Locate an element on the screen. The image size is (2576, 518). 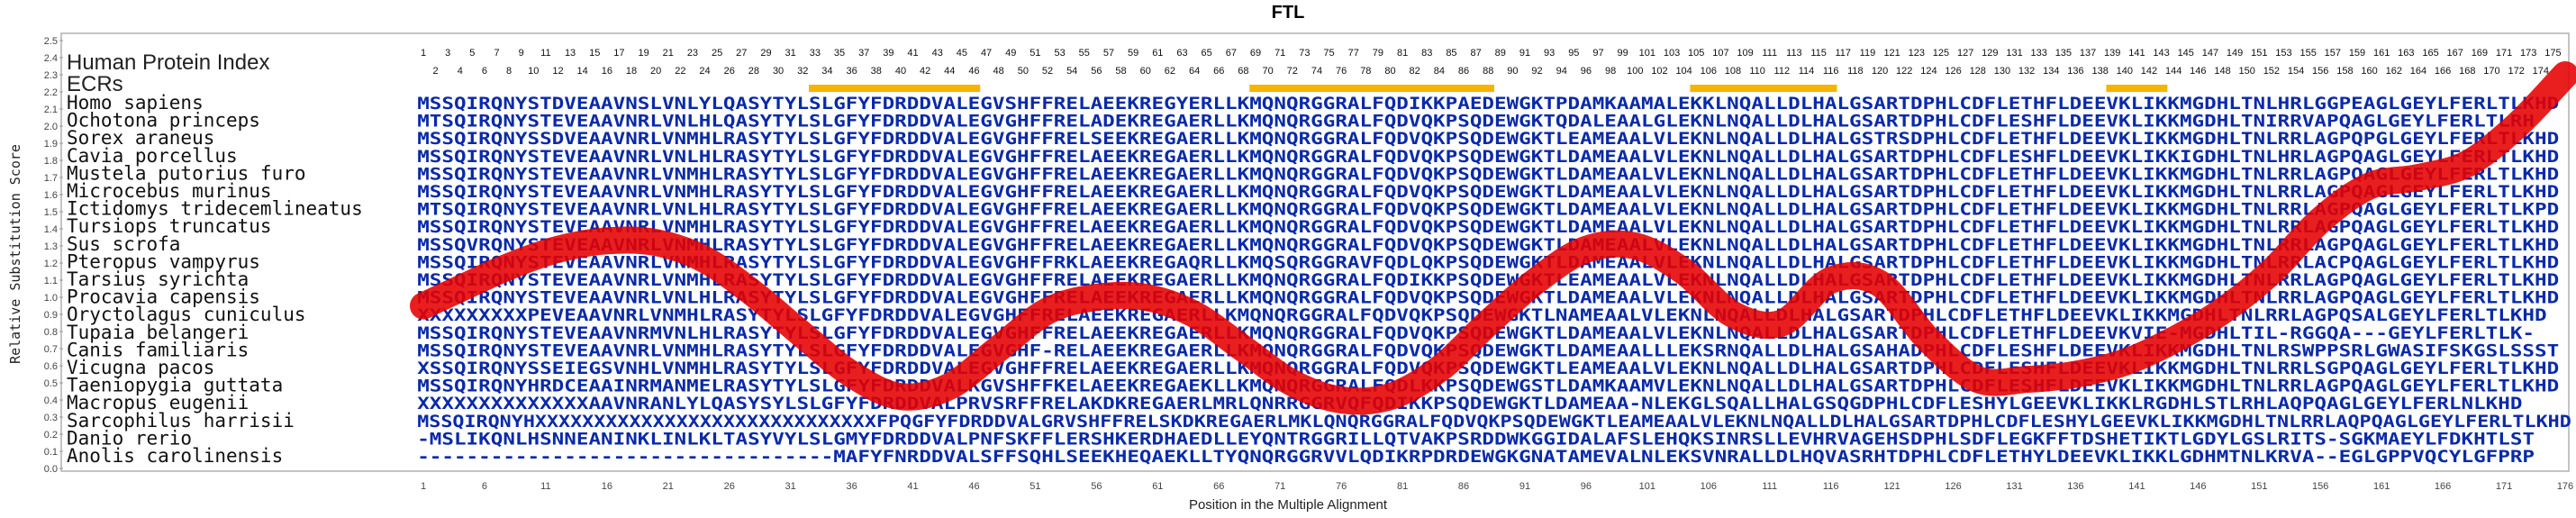
index-number: 92 is located at coordinates (1536, 71).